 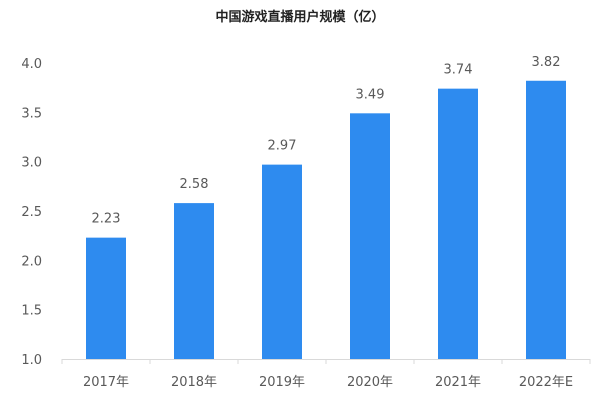 I want to click on y-tick-label: 4.0, so click(x=31, y=64).